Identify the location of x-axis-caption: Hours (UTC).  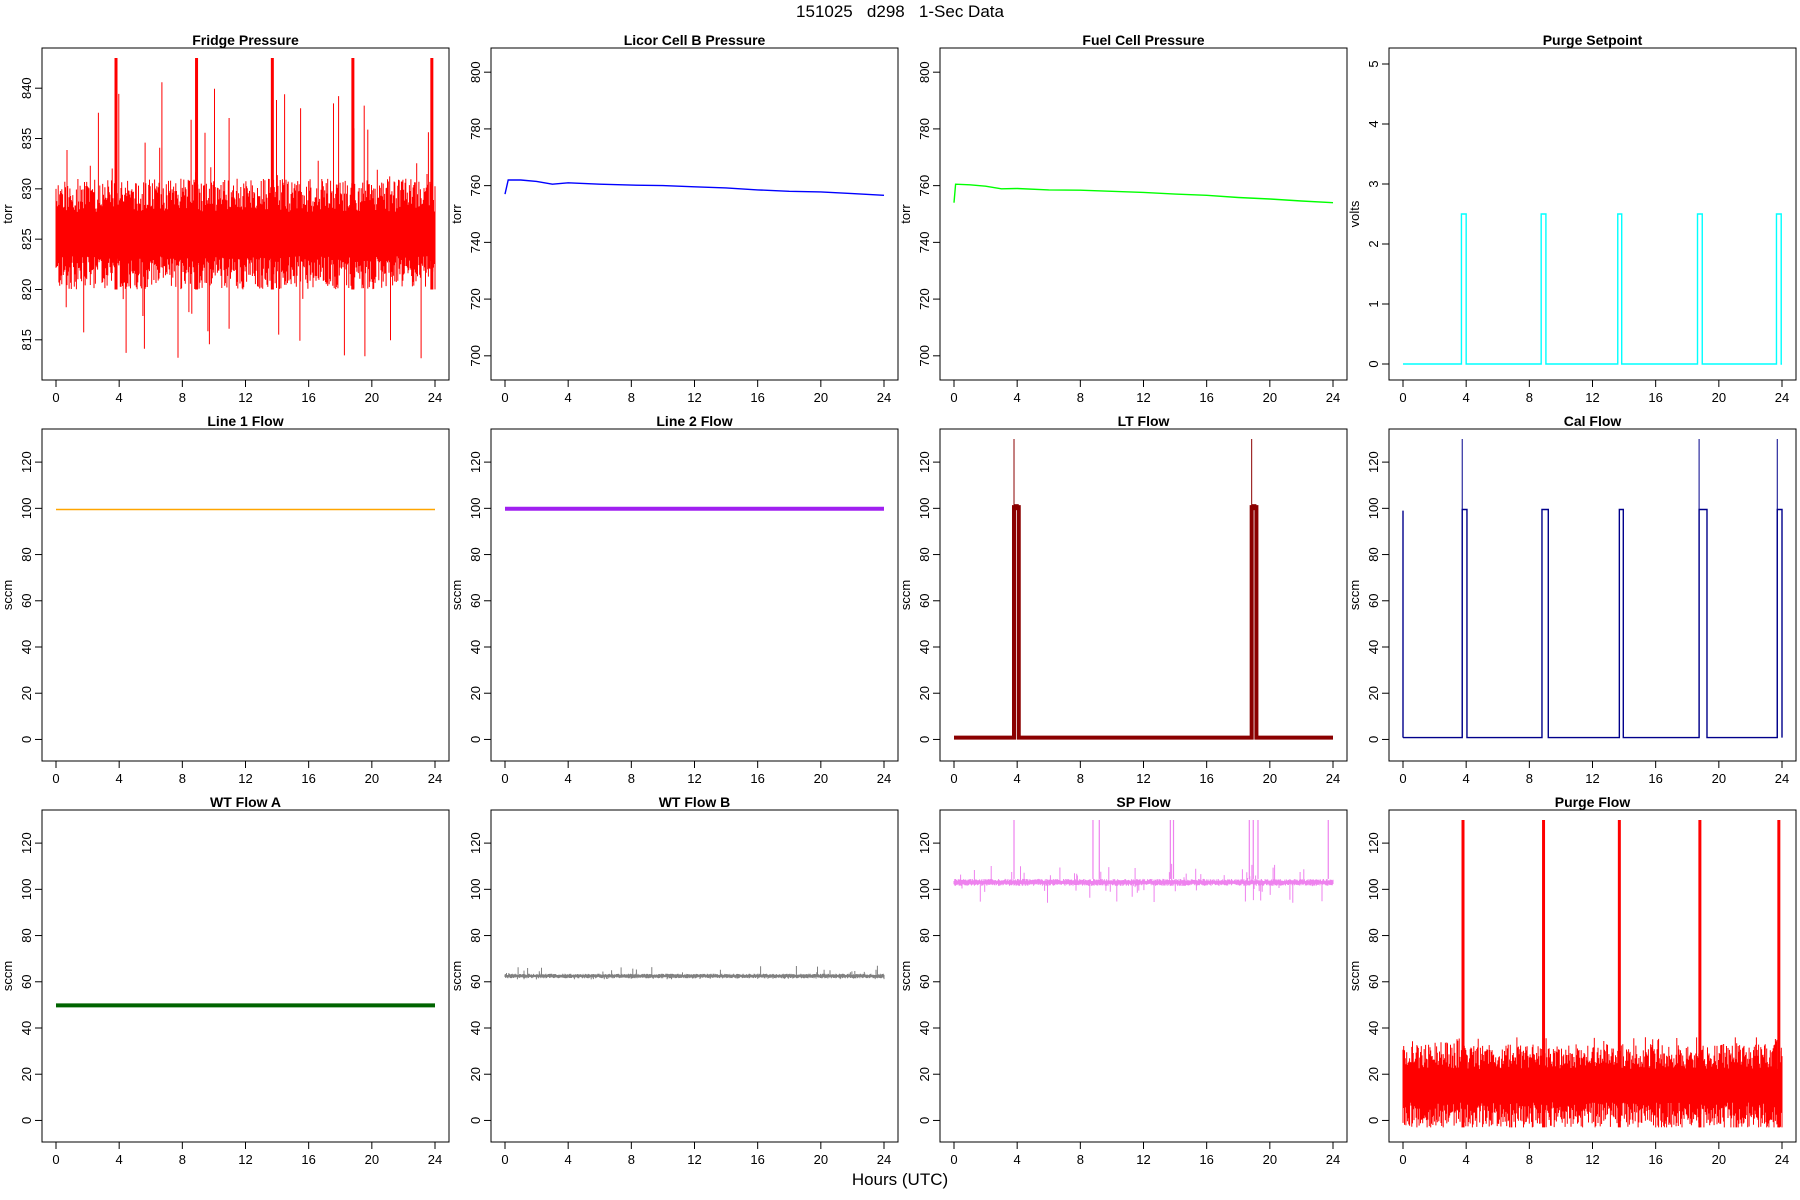
(900, 1179).